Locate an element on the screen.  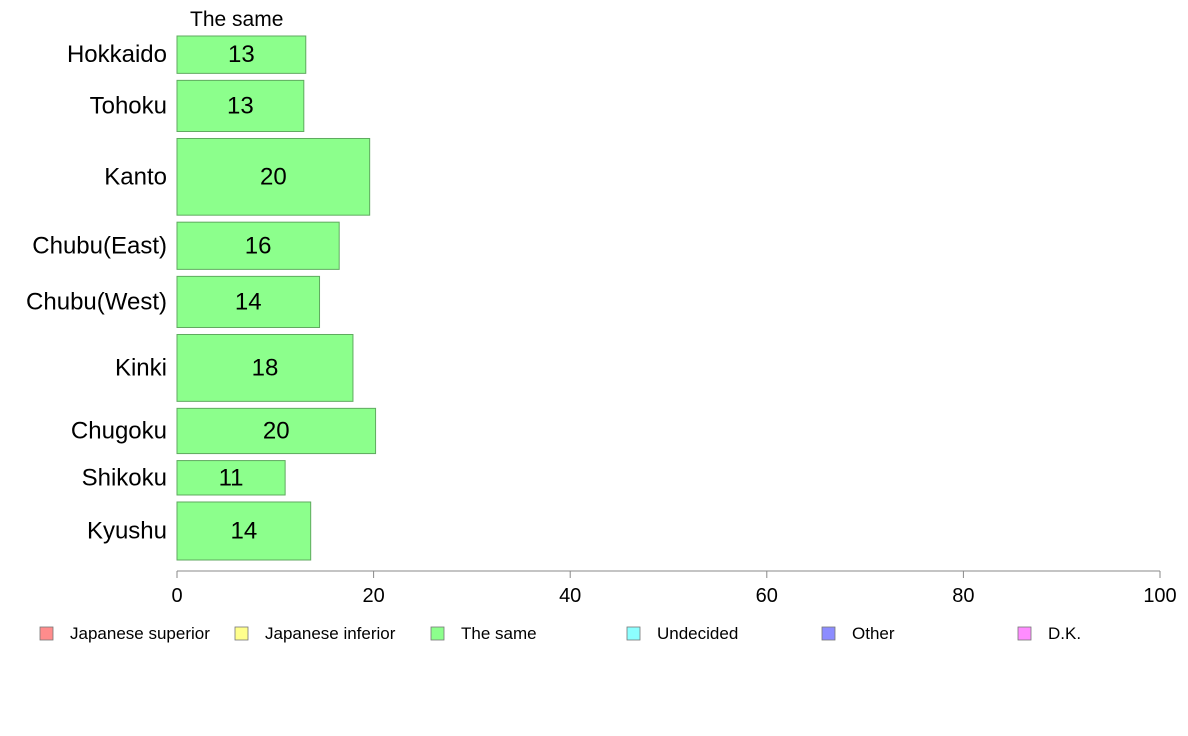
legend-swatch-japanese-inferior is located at coordinates (241, 633).